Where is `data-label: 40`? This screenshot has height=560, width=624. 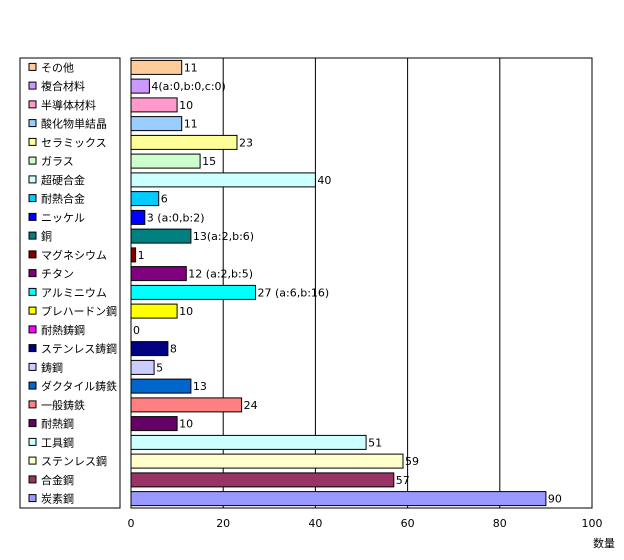 data-label: 40 is located at coordinates (324, 180).